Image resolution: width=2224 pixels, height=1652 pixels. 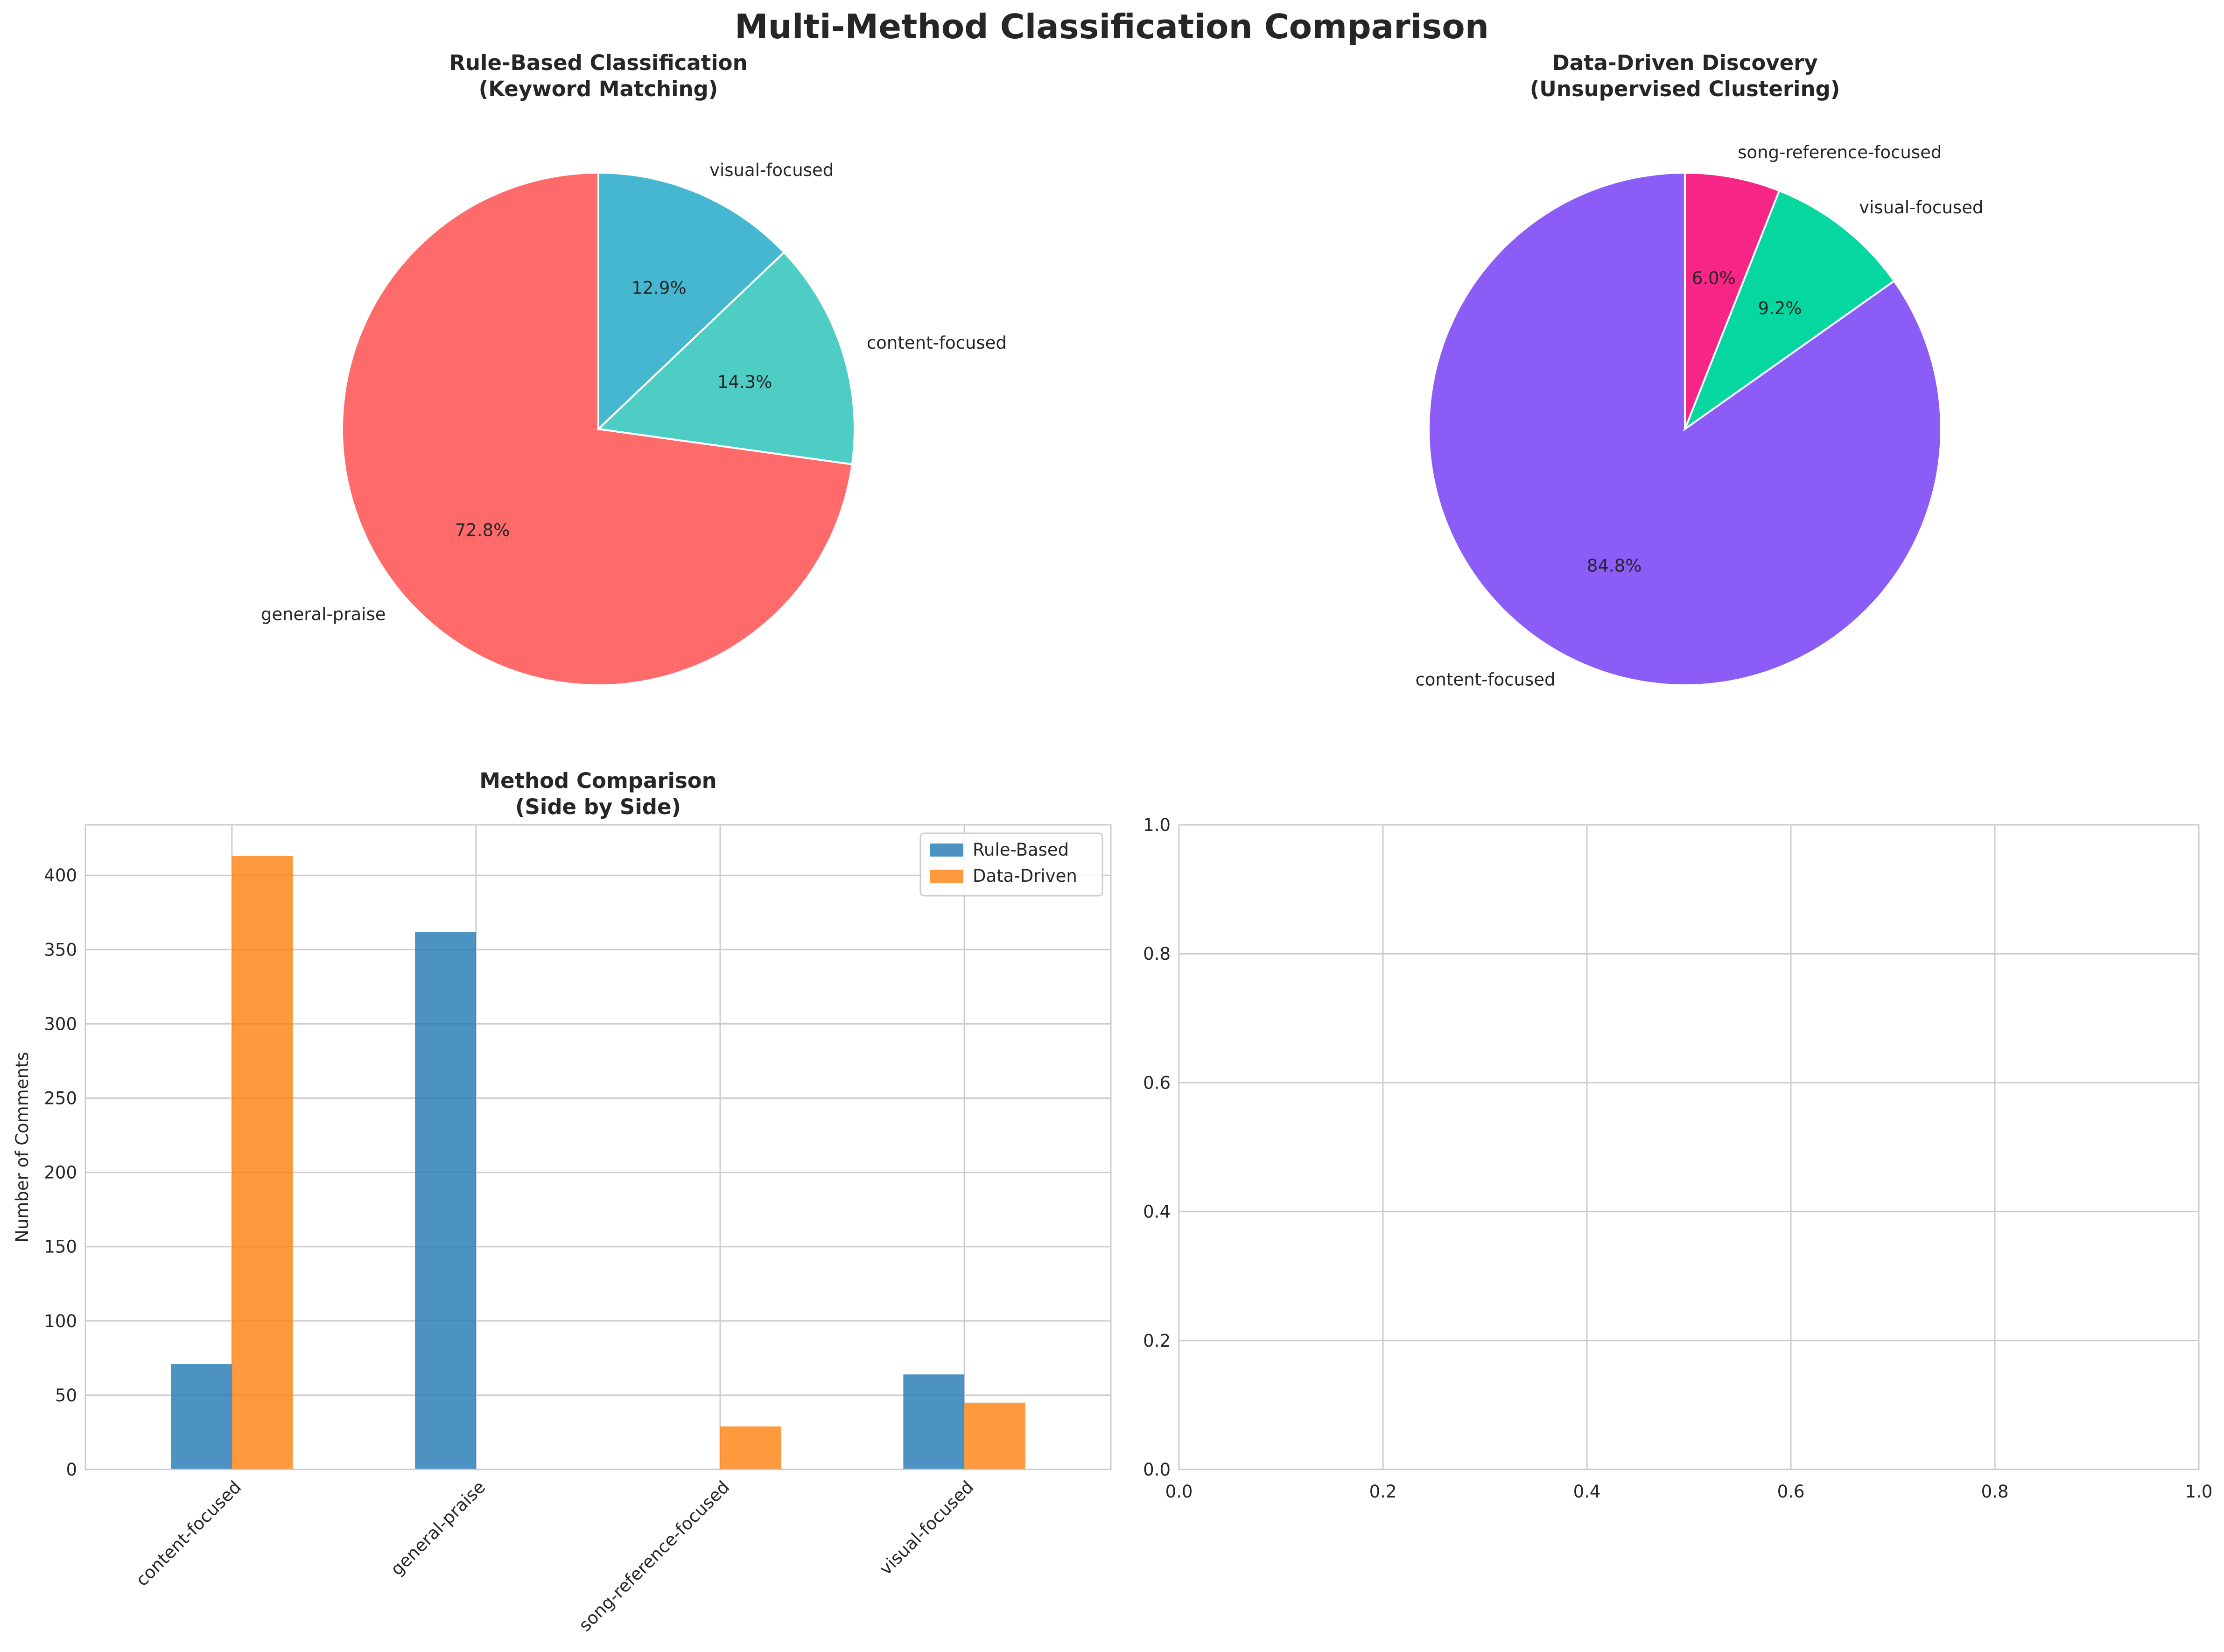 What do you see at coordinates (2199, 1492) in the screenshot?
I see `x-tick-label: 1.0` at bounding box center [2199, 1492].